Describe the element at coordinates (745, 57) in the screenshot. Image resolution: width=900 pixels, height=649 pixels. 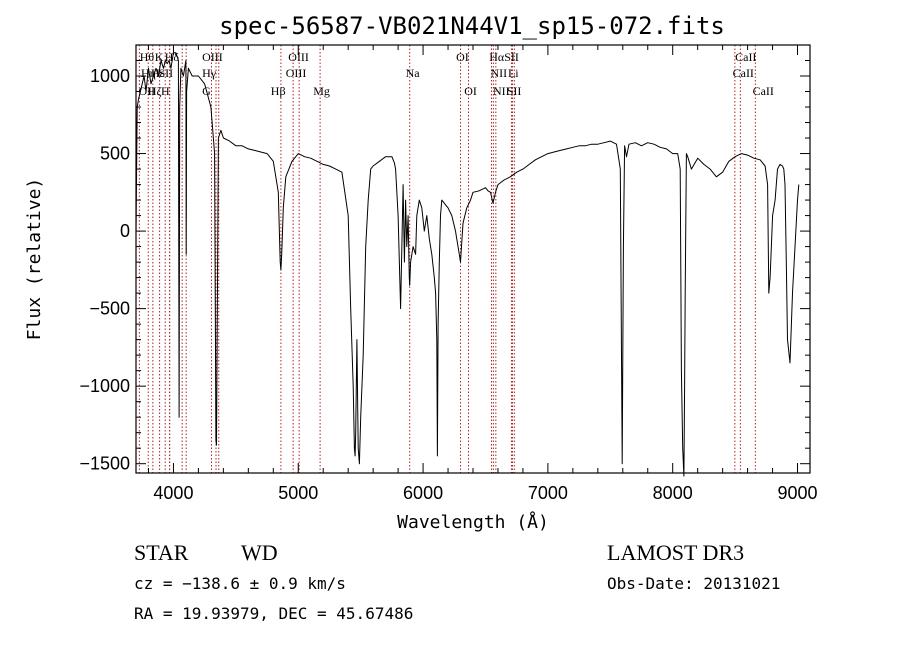
I see `line-label-25: CaII` at that location.